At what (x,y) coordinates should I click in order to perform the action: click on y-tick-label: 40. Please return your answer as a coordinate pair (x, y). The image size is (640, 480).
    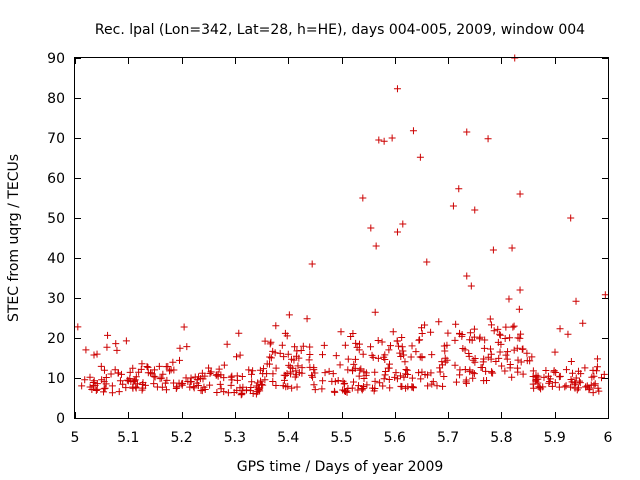
    Looking at the image, I should click on (56, 259).